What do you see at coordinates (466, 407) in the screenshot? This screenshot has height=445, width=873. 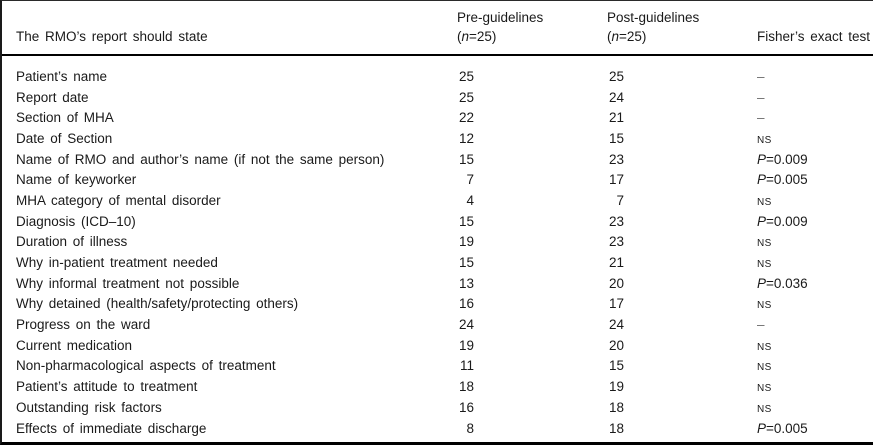 I see `pre-guidelines-value: 16` at bounding box center [466, 407].